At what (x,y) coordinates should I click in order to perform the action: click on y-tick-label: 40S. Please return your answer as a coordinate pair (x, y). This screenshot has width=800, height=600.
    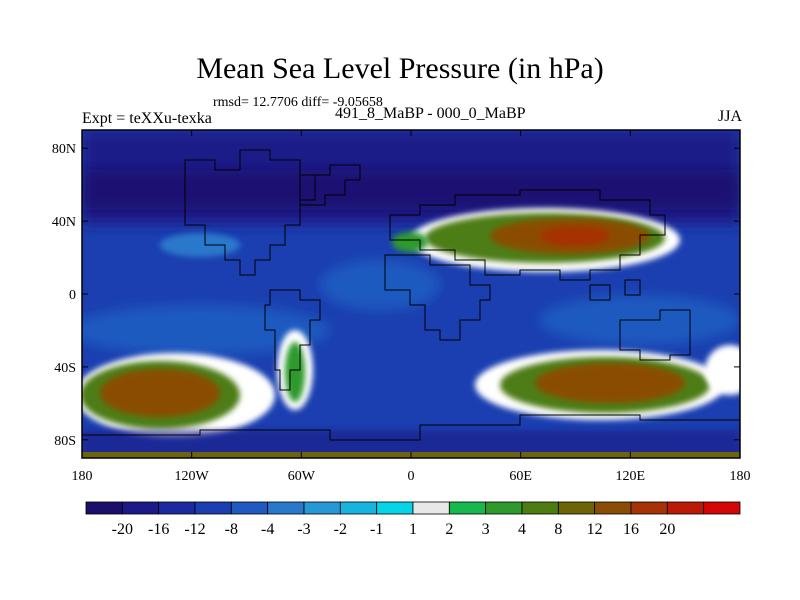
    Looking at the image, I should click on (65, 368).